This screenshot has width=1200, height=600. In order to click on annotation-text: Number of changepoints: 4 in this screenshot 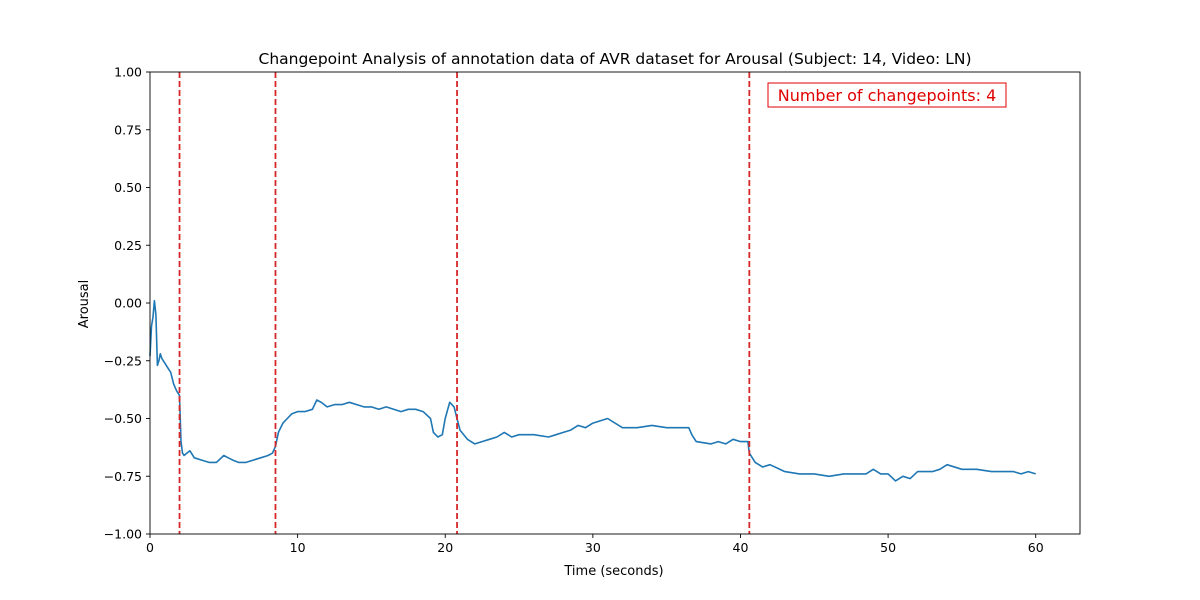, I will do `click(887, 95)`.